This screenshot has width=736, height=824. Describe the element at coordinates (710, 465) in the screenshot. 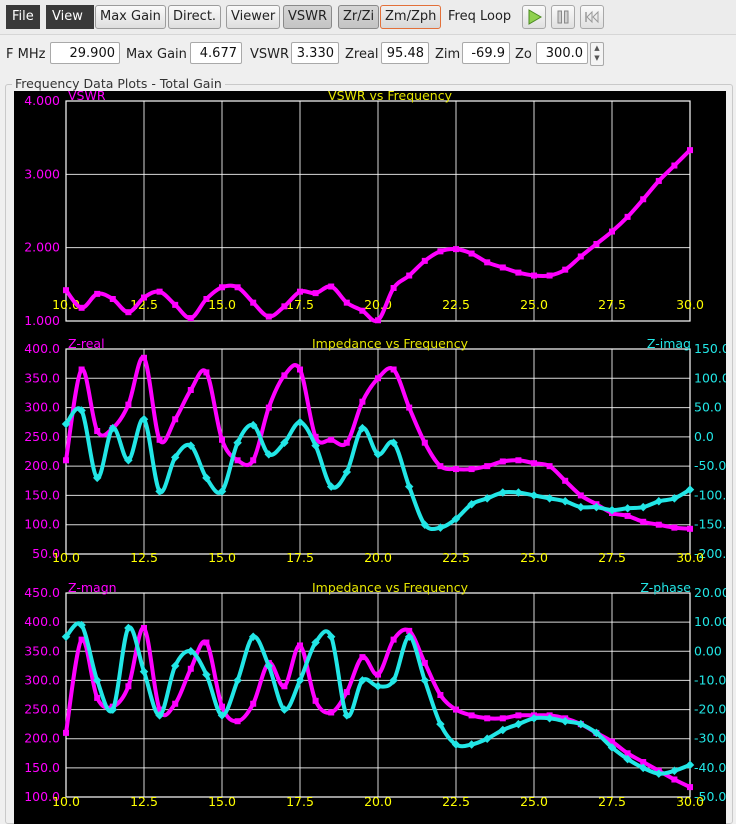

I see `right-tick-label: -50.0` at that location.